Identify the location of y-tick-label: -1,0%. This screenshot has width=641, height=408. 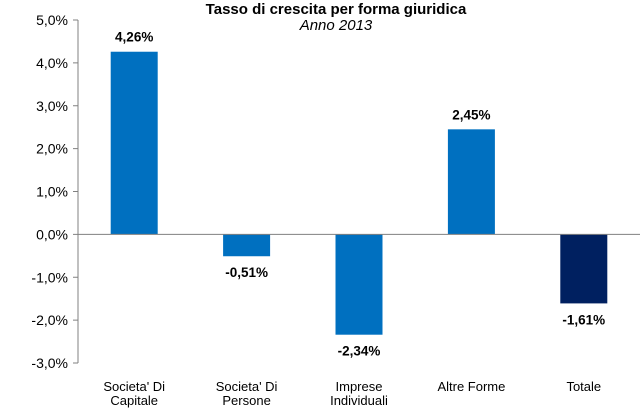
(49, 277).